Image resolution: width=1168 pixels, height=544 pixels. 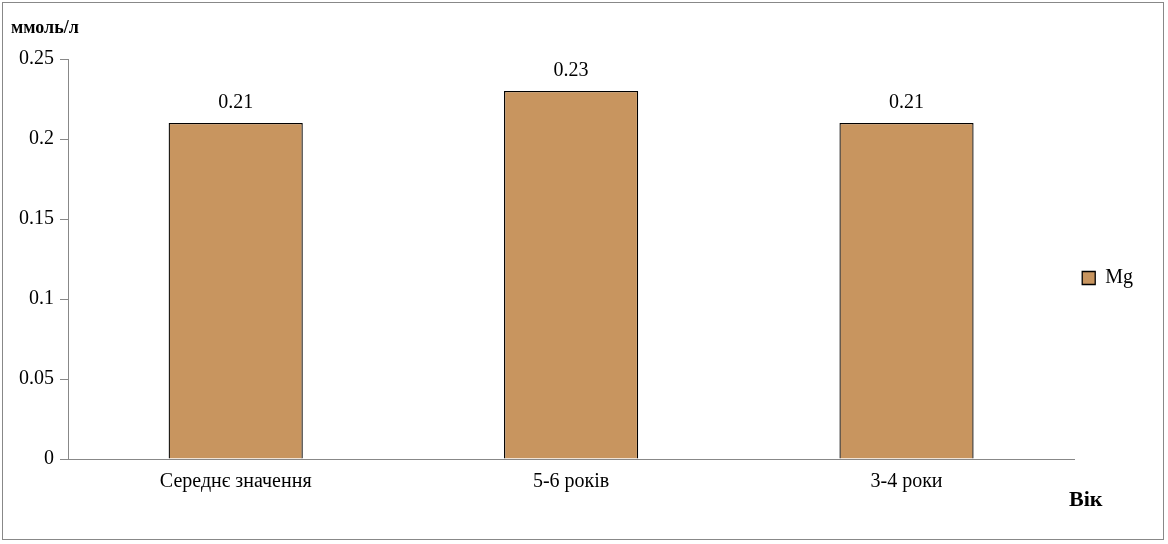 I want to click on y-tick-label: 0.05, so click(x=36, y=377).